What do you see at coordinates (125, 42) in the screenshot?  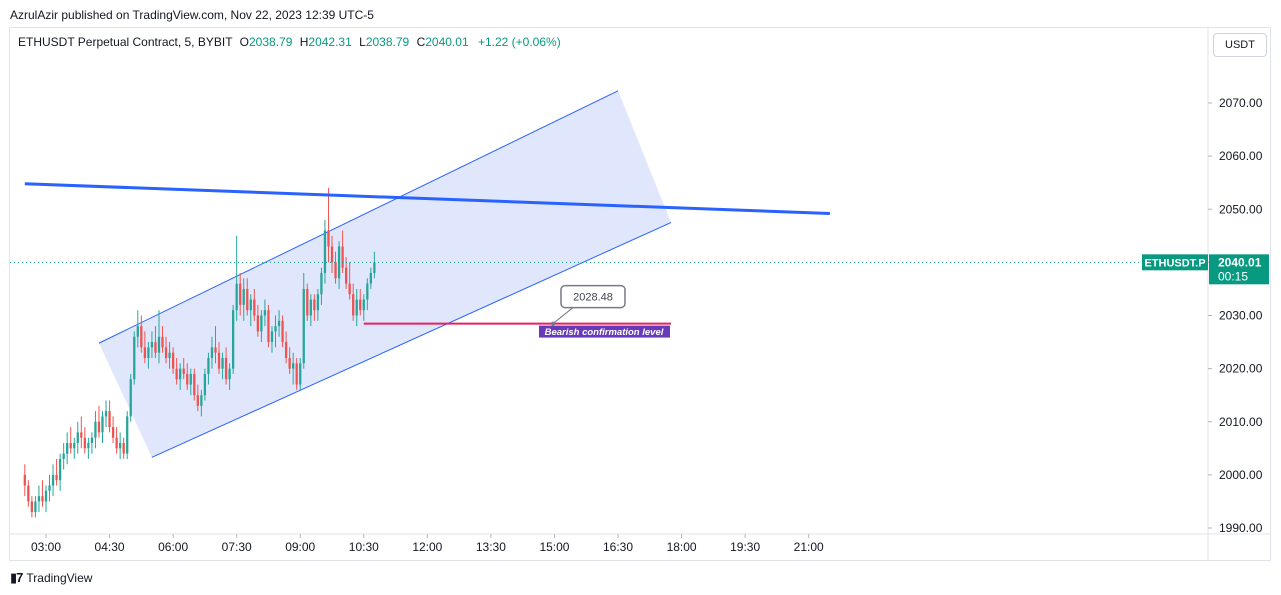 I see `symbol-title: ETHUSDT Perpetual Contract, 5, BYBIT` at bounding box center [125, 42].